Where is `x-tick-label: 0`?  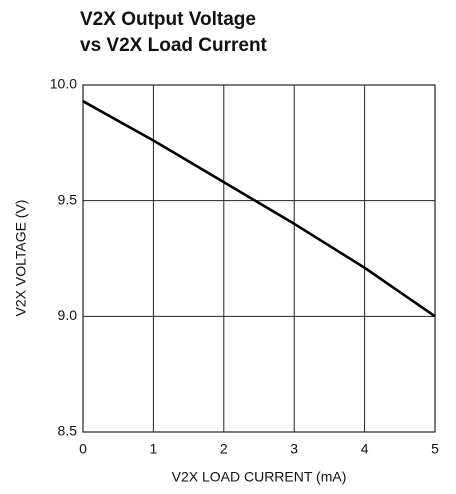 x-tick-label: 0 is located at coordinates (83, 449).